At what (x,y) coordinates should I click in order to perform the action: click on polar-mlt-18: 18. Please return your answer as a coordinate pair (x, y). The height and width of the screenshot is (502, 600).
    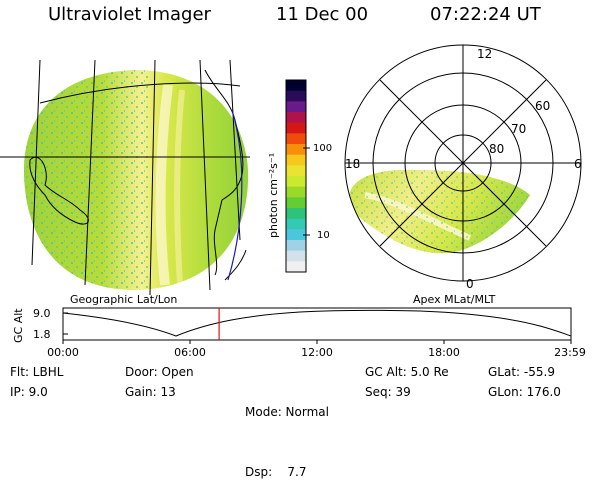
    Looking at the image, I should click on (352, 164).